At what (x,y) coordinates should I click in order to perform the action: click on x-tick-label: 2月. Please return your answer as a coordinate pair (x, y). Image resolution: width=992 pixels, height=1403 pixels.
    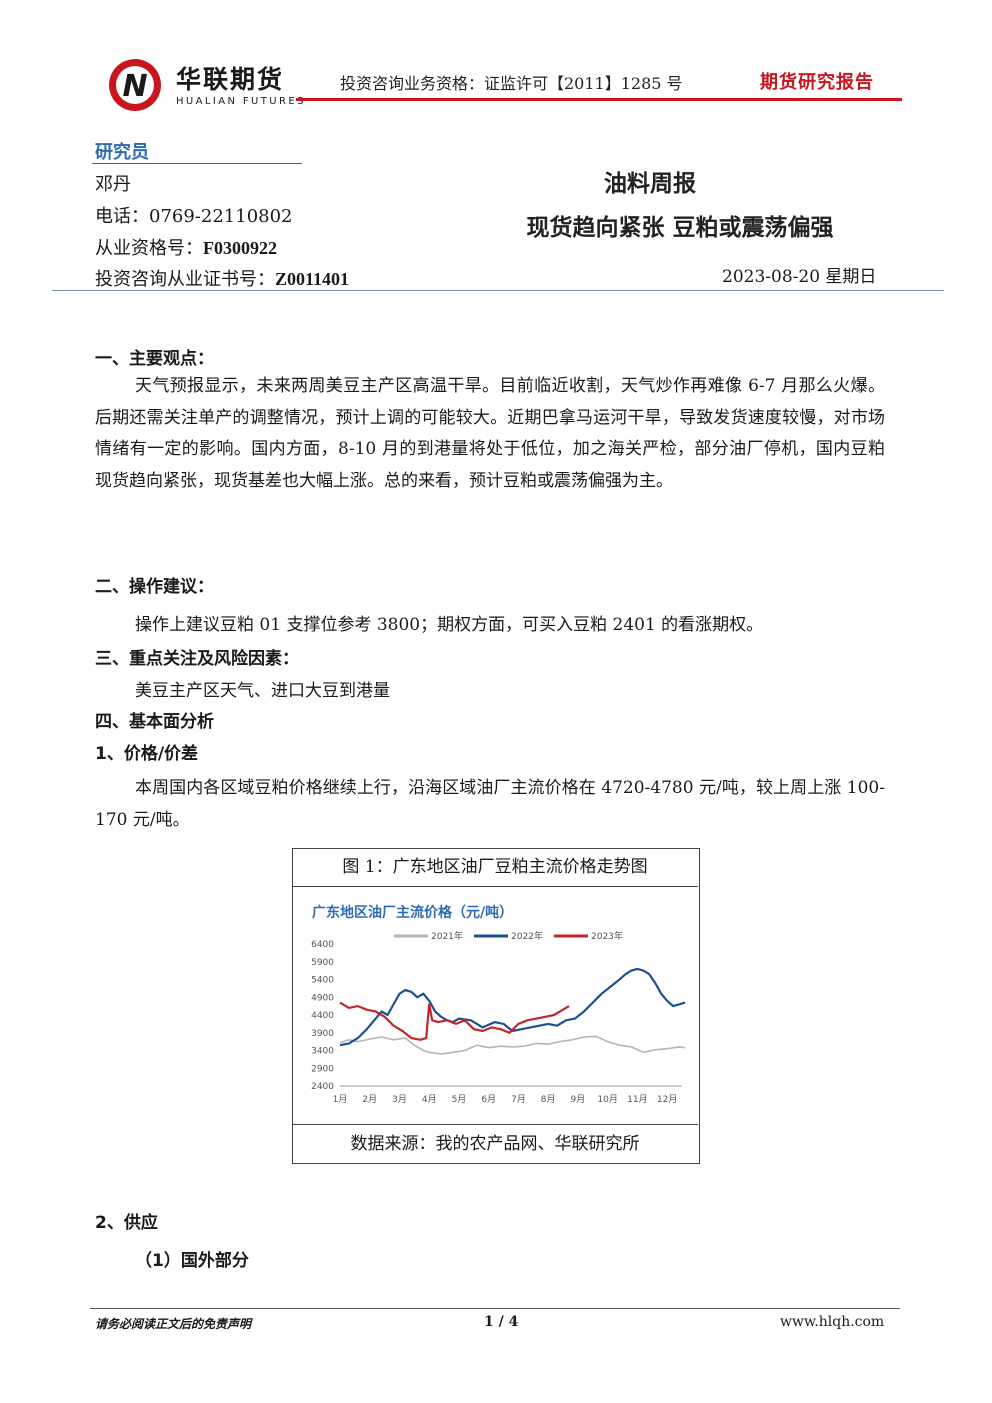
    Looking at the image, I should click on (369, 1099).